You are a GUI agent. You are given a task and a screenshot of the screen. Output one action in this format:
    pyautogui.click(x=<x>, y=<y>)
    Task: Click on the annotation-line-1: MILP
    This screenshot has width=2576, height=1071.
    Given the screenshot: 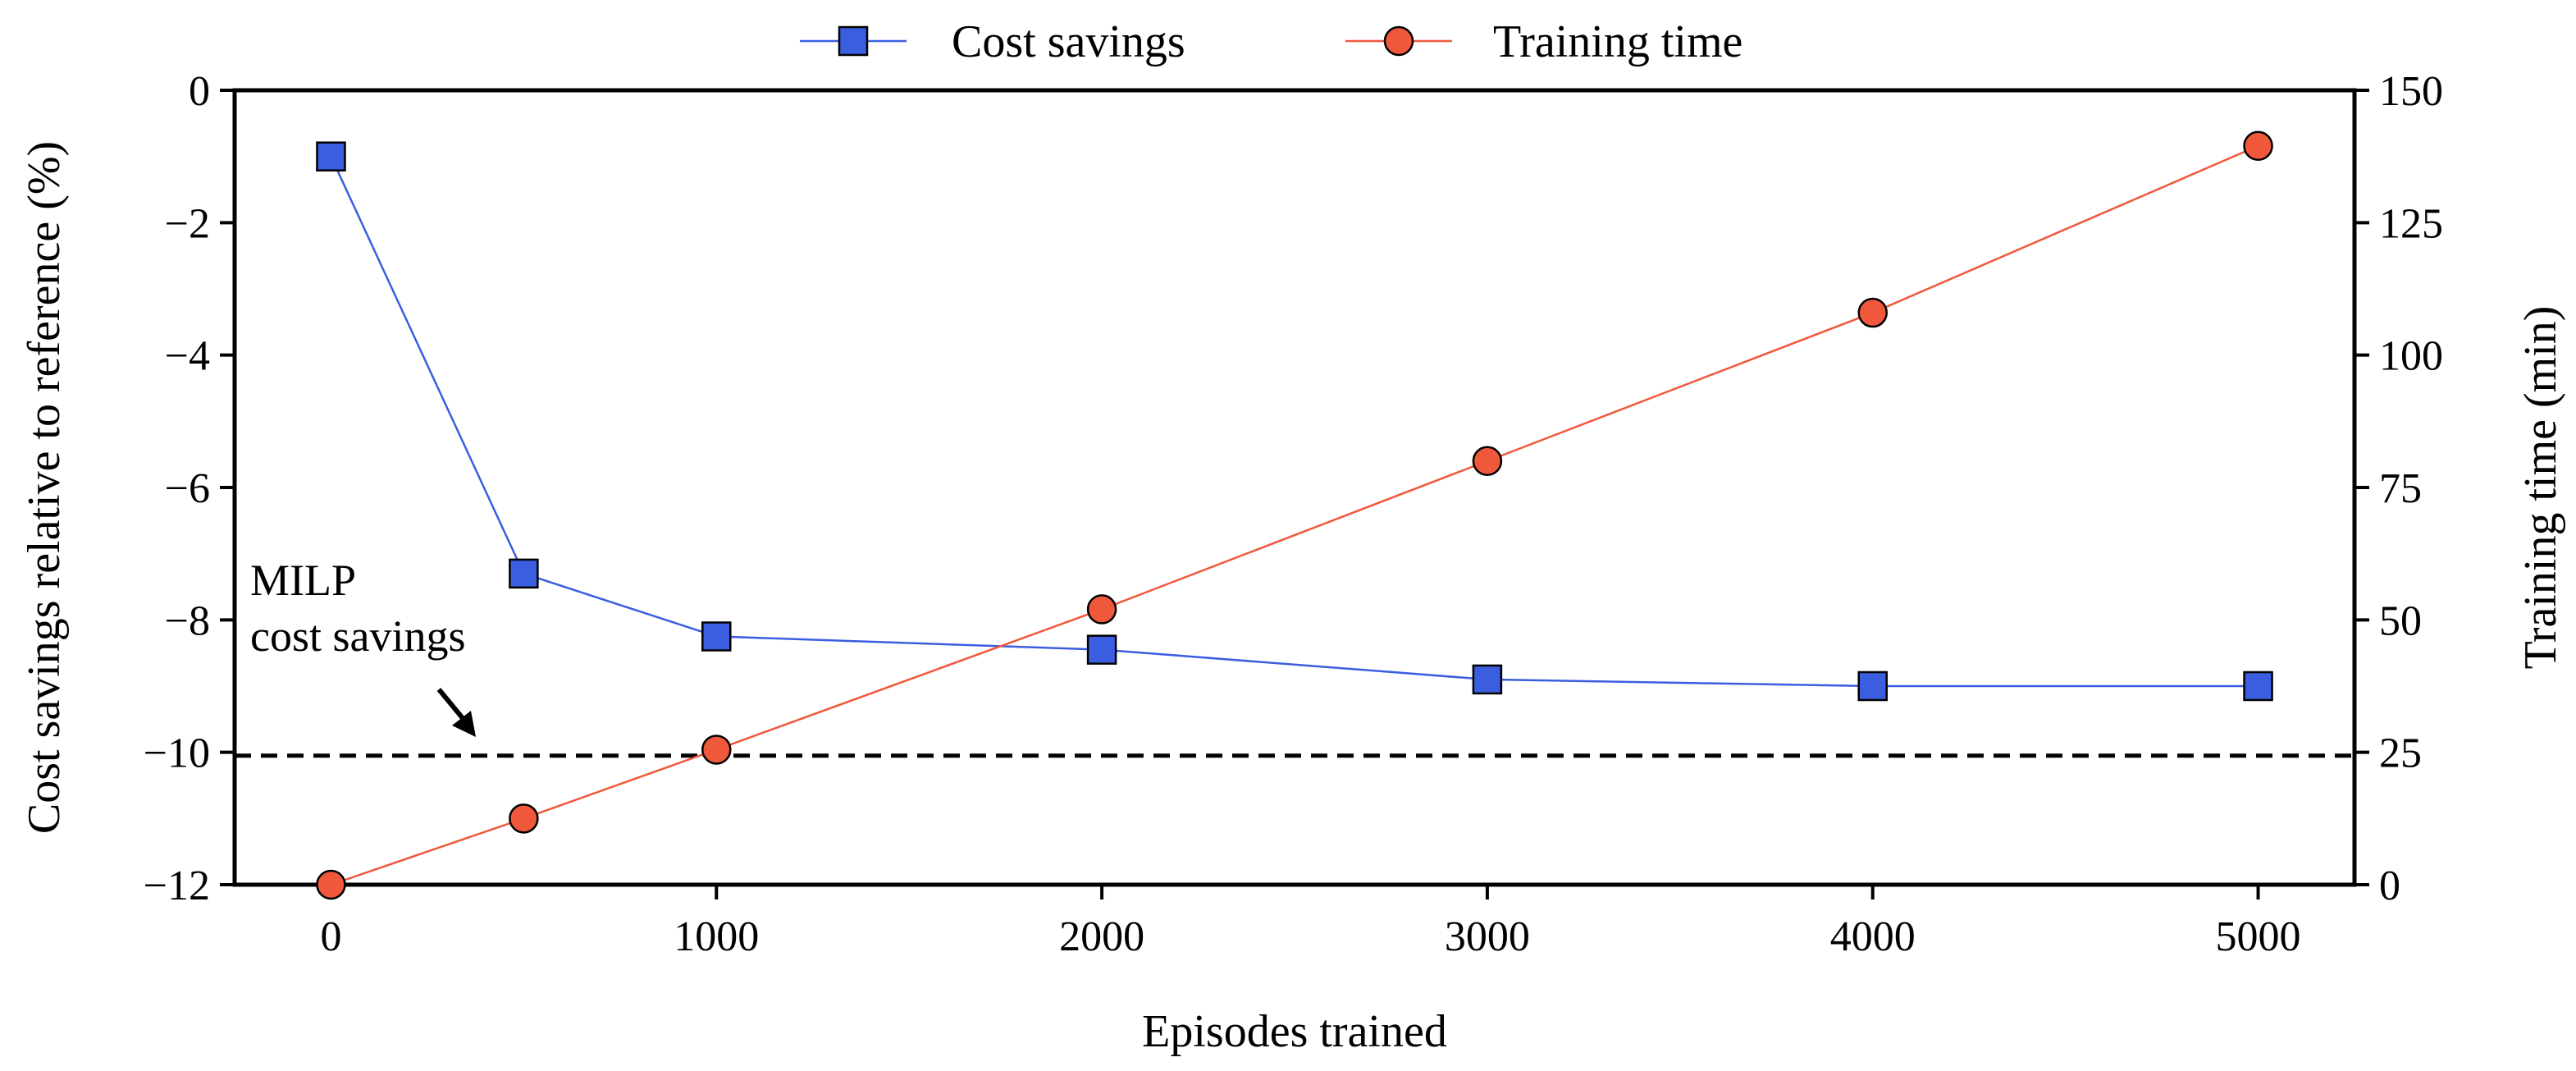 What is the action you would take?
    pyautogui.click(x=303, y=580)
    